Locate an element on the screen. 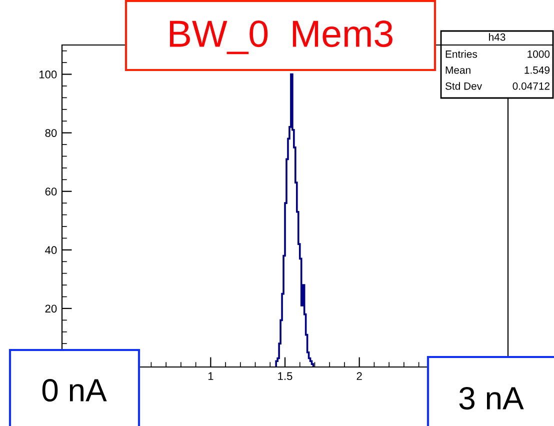 The height and width of the screenshot is (426, 554). y-tick-label: 60 is located at coordinates (51, 192).